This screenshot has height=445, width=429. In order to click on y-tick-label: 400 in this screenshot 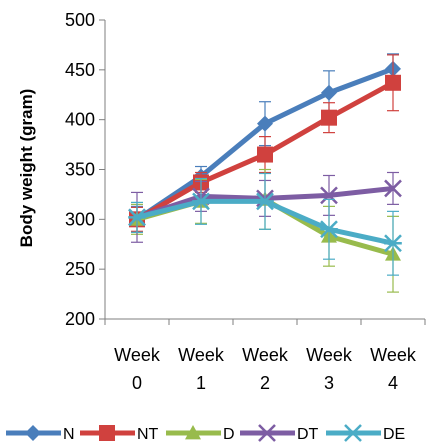, I will do `click(80, 120)`.